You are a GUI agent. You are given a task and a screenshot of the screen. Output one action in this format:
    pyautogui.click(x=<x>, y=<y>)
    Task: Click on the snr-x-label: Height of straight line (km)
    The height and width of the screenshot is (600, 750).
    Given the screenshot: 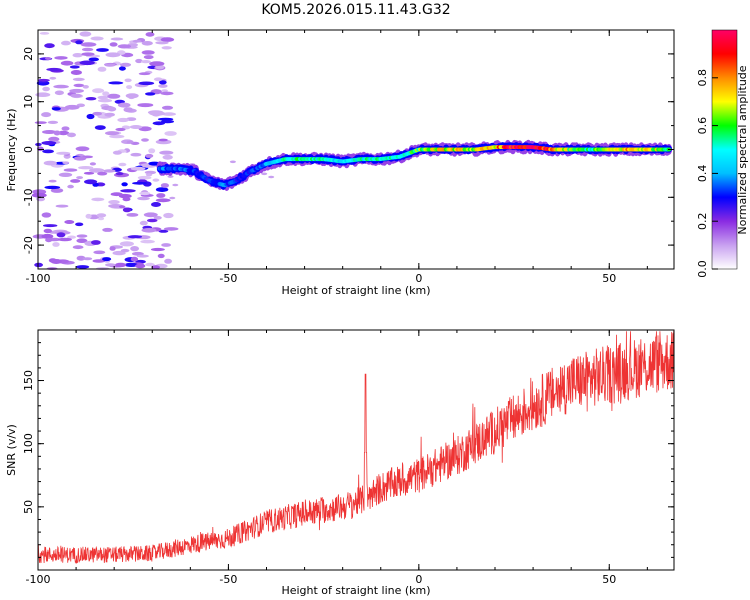 What is the action you would take?
    pyautogui.click(x=355, y=590)
    